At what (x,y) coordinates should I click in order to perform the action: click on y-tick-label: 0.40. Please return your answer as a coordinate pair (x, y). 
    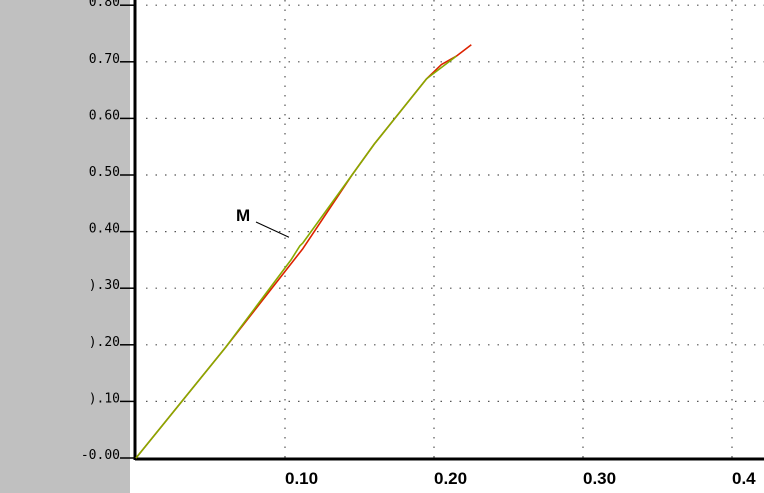
    Looking at the image, I should click on (104, 229).